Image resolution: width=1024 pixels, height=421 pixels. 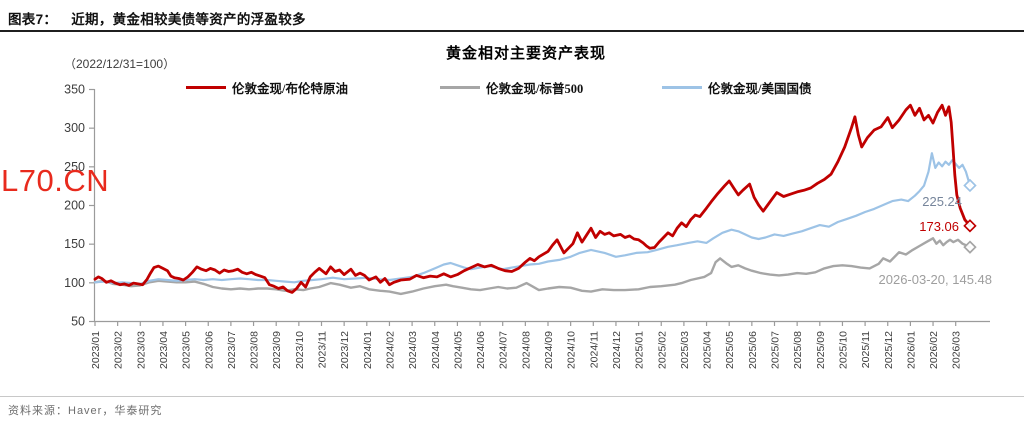 I want to click on x-axis-label: 2025/10, so click(x=843, y=350).